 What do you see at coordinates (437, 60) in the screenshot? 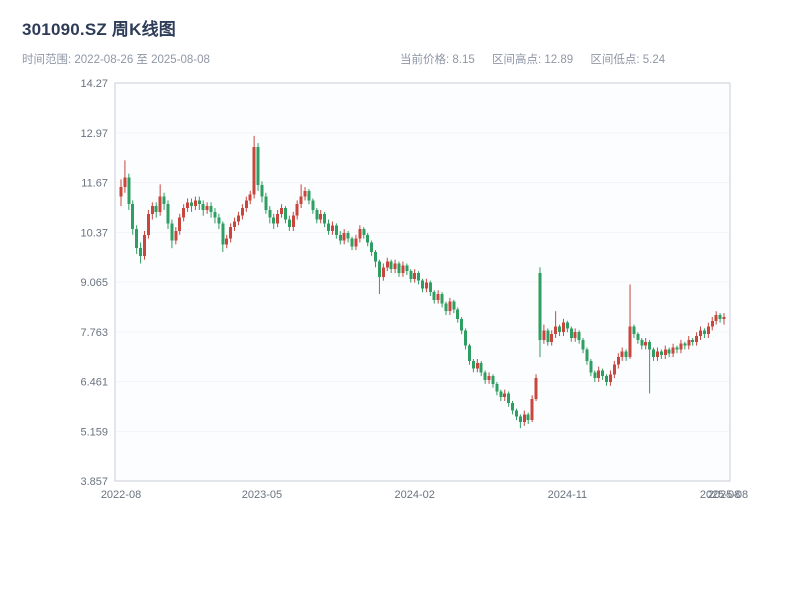
I see `current-price-label: 当前价格: 8.15` at bounding box center [437, 60].